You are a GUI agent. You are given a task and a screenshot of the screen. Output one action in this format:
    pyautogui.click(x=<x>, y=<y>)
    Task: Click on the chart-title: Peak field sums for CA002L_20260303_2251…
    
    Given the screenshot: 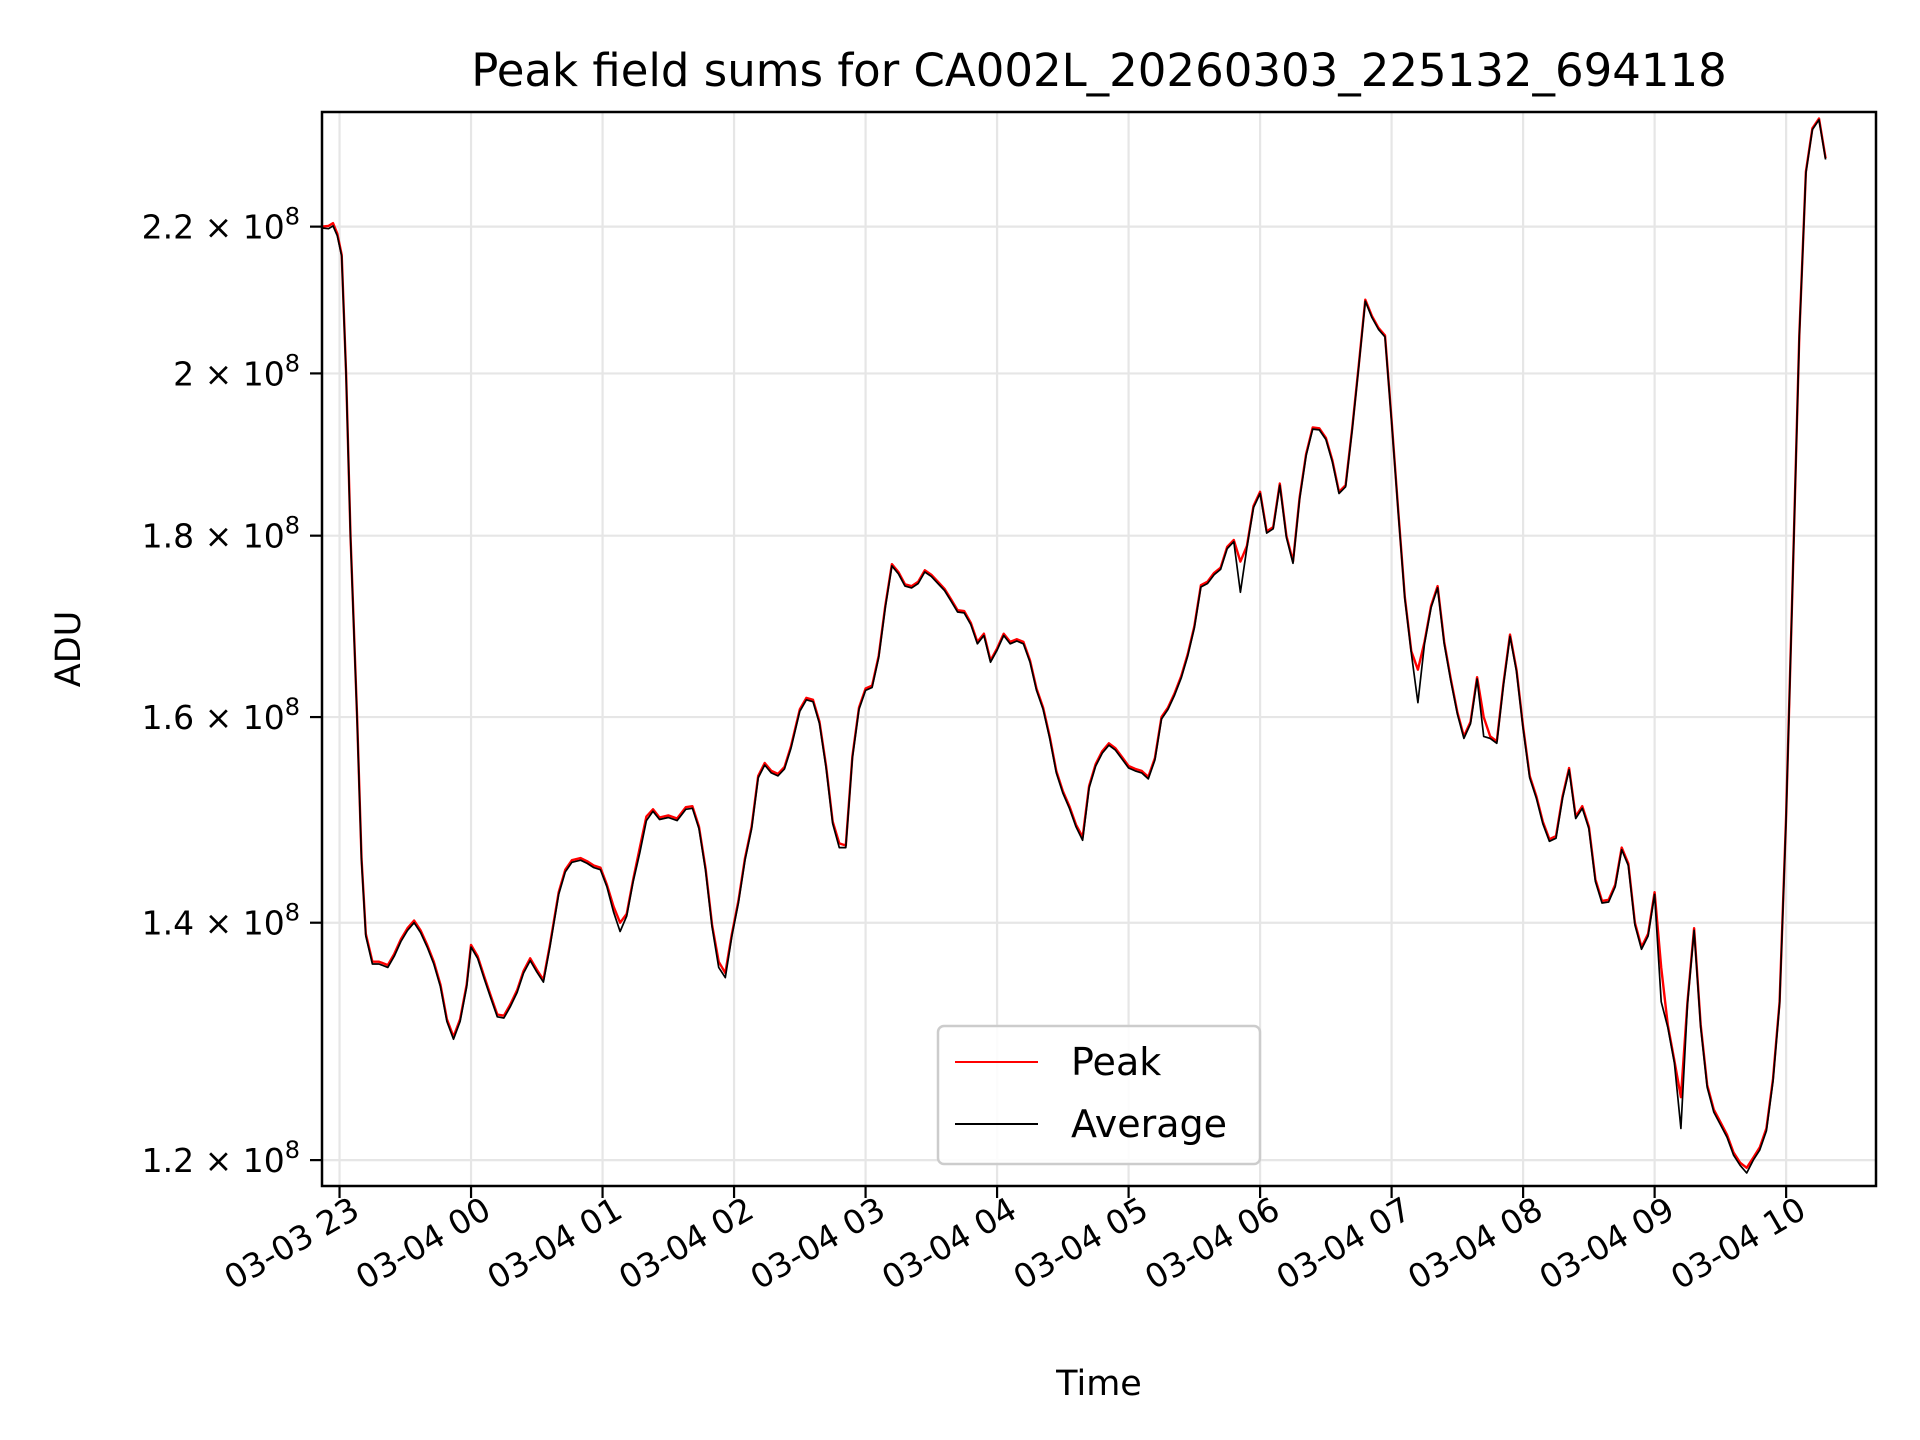 What is the action you would take?
    pyautogui.click(x=1099, y=70)
    